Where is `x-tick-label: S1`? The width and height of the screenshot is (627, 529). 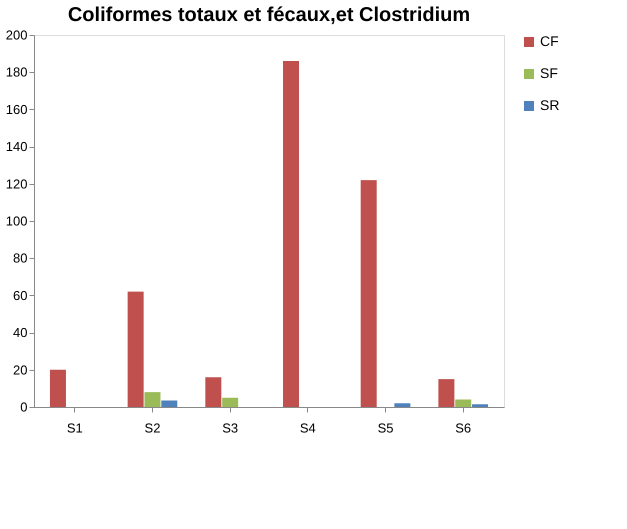
x-tick-label: S1 is located at coordinates (74, 428).